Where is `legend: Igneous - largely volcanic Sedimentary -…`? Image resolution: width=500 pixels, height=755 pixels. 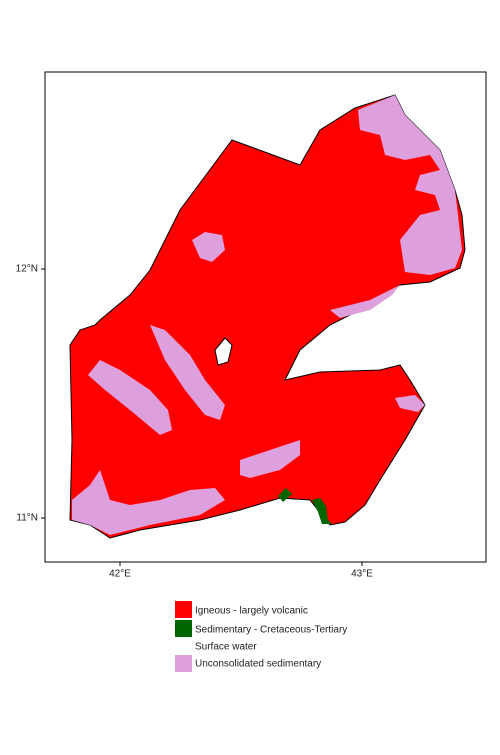
legend: Igneous - largely volcanic Sedimentary -… is located at coordinates (261, 636).